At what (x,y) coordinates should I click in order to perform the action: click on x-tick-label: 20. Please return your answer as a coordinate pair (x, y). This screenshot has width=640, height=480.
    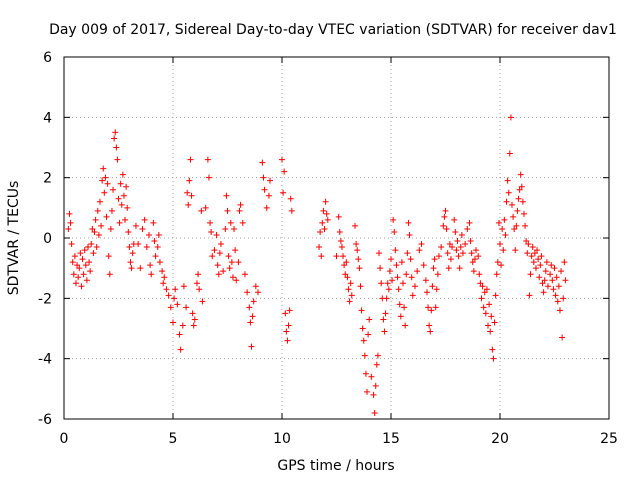
    Looking at the image, I should click on (500, 439).